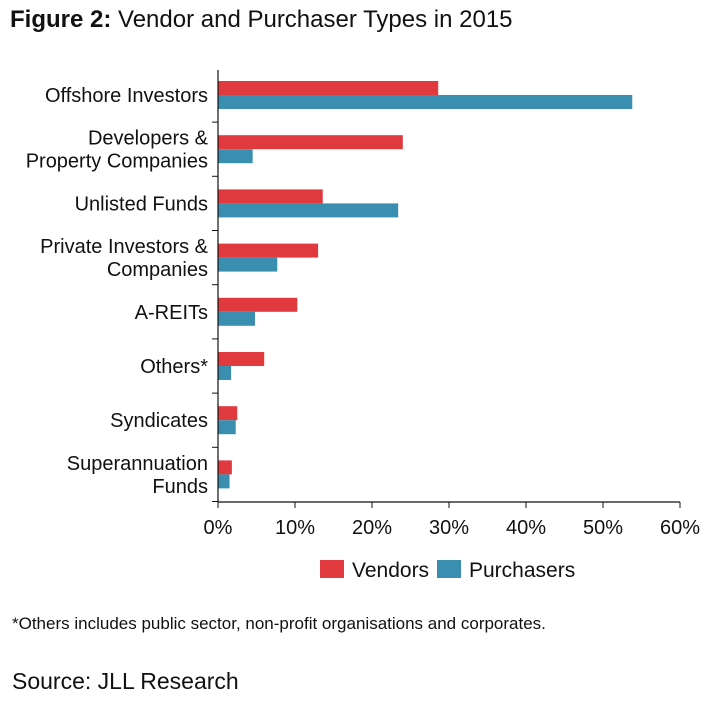 This screenshot has height=722, width=722. I want to click on source-note: Source: JLL Research, so click(125, 681).